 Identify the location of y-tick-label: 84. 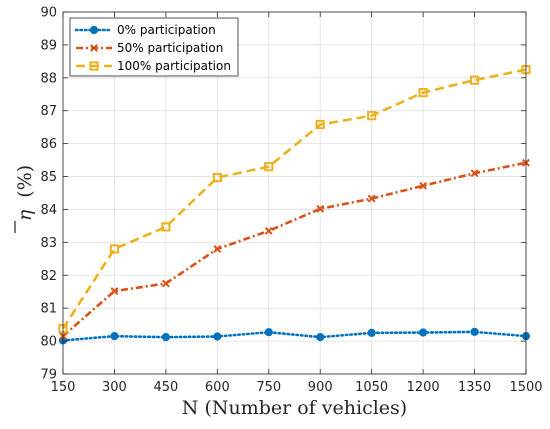
(48, 210).